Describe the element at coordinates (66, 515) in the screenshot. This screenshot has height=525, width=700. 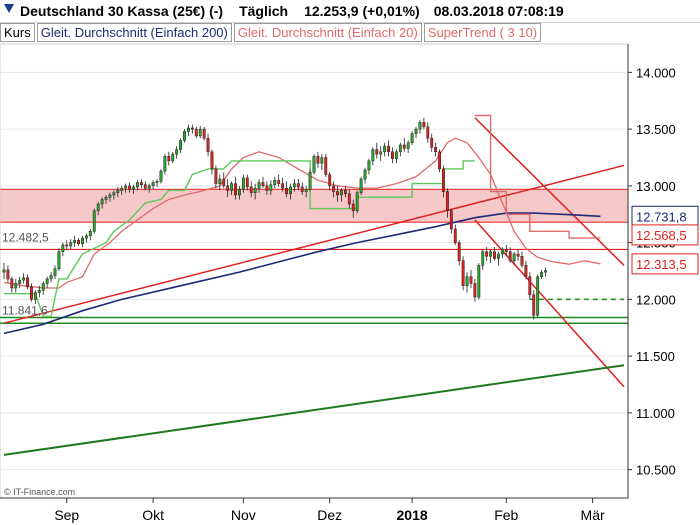
I see `x-tick-label: Sep` at that location.